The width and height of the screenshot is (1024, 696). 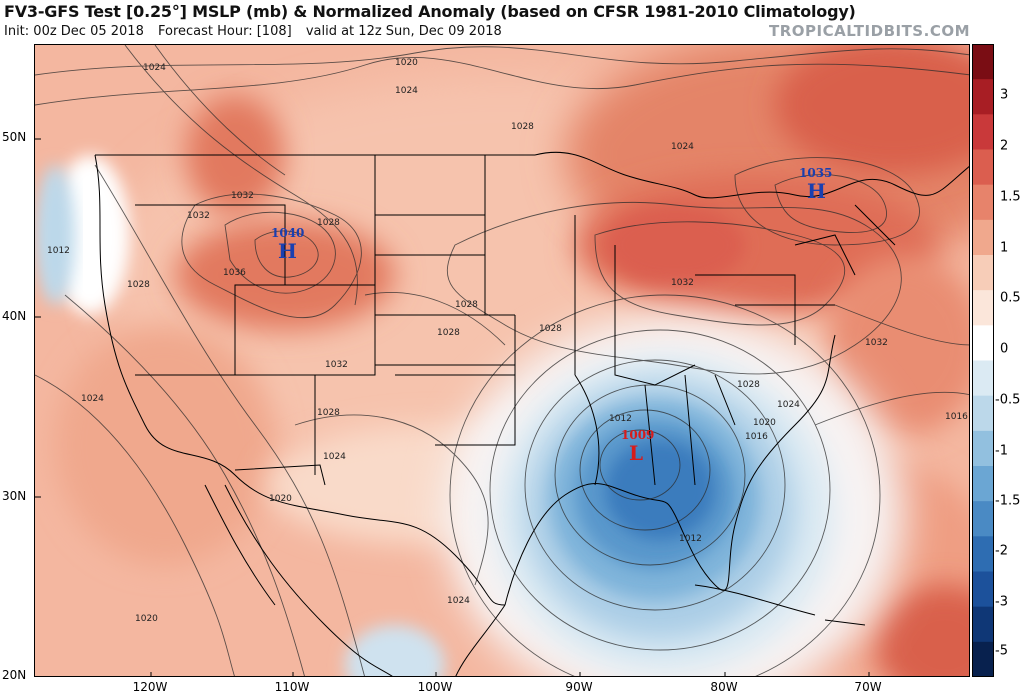 I want to click on lon-label-90w: 90W, so click(x=579, y=687).